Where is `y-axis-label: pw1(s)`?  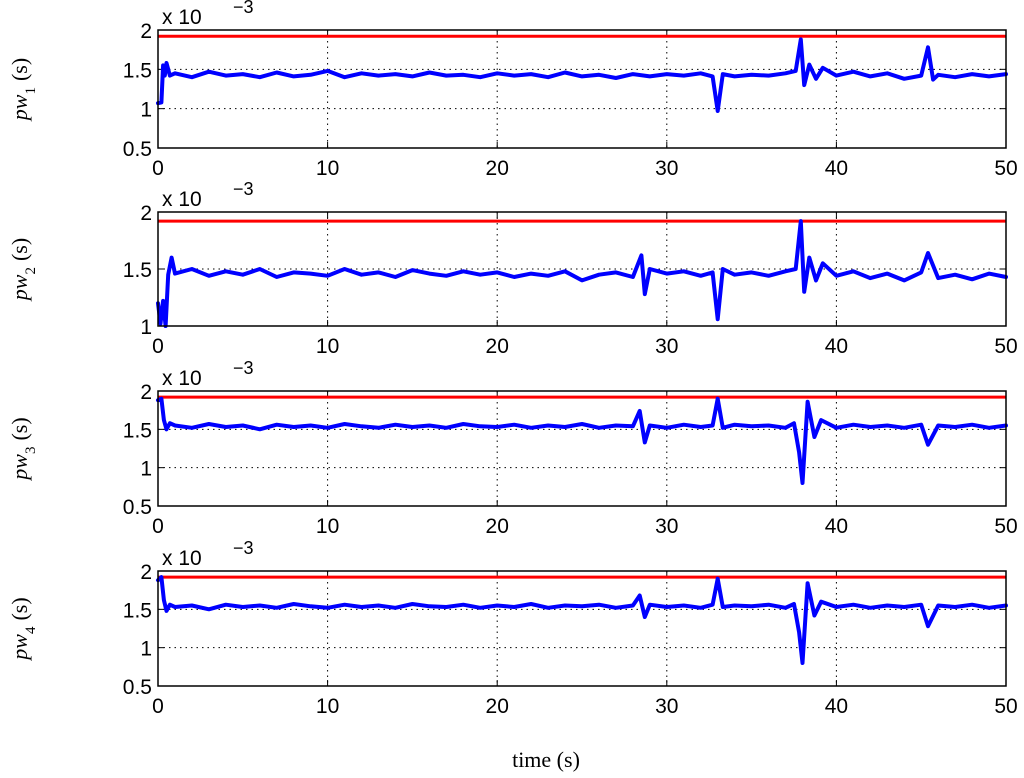 y-axis-label: pw1(s) is located at coordinates (23, 90).